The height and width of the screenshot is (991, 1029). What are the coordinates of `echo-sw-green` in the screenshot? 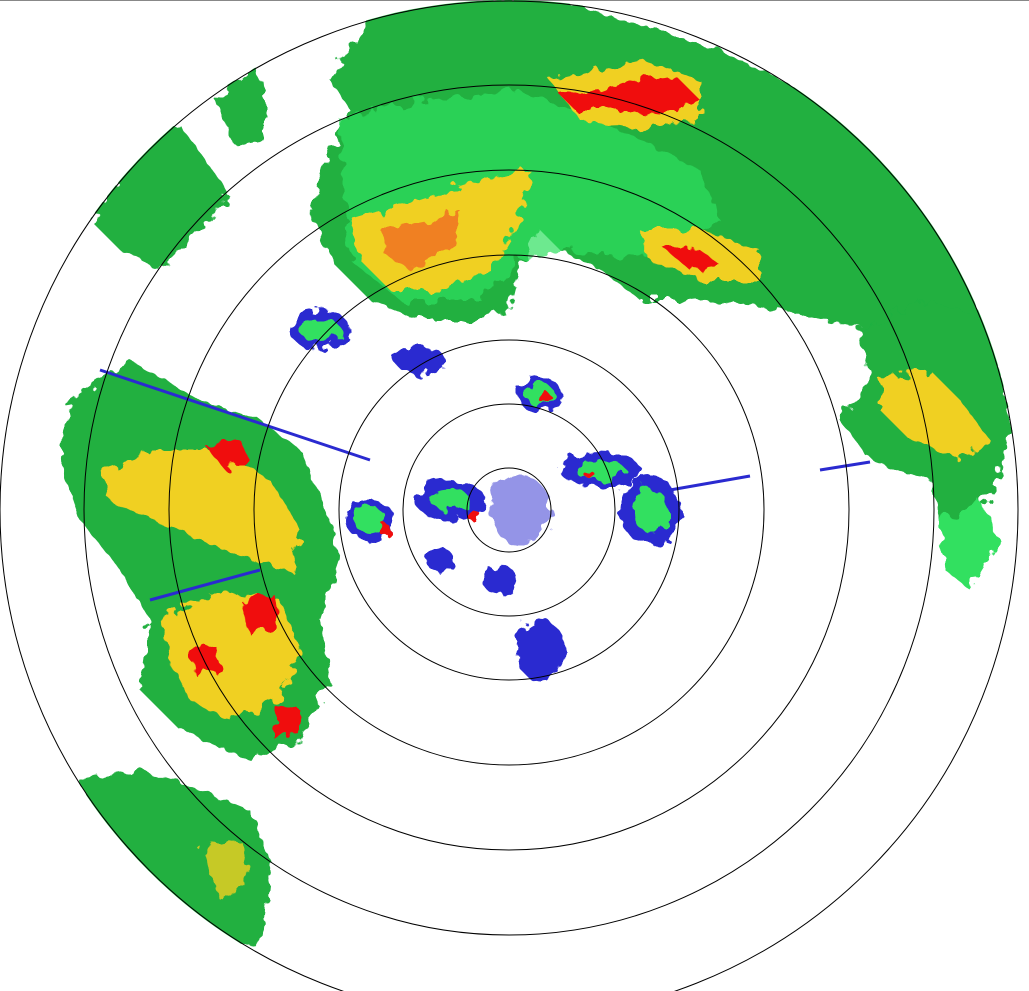 It's located at (175, 860).